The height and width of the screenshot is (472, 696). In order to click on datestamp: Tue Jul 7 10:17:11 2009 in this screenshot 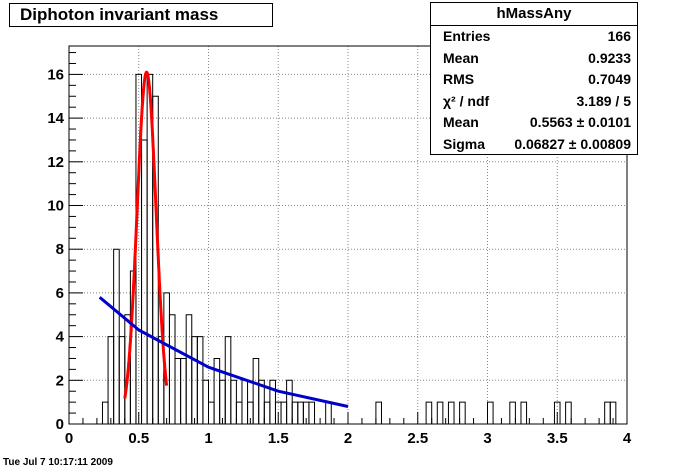, I will do `click(58, 462)`.